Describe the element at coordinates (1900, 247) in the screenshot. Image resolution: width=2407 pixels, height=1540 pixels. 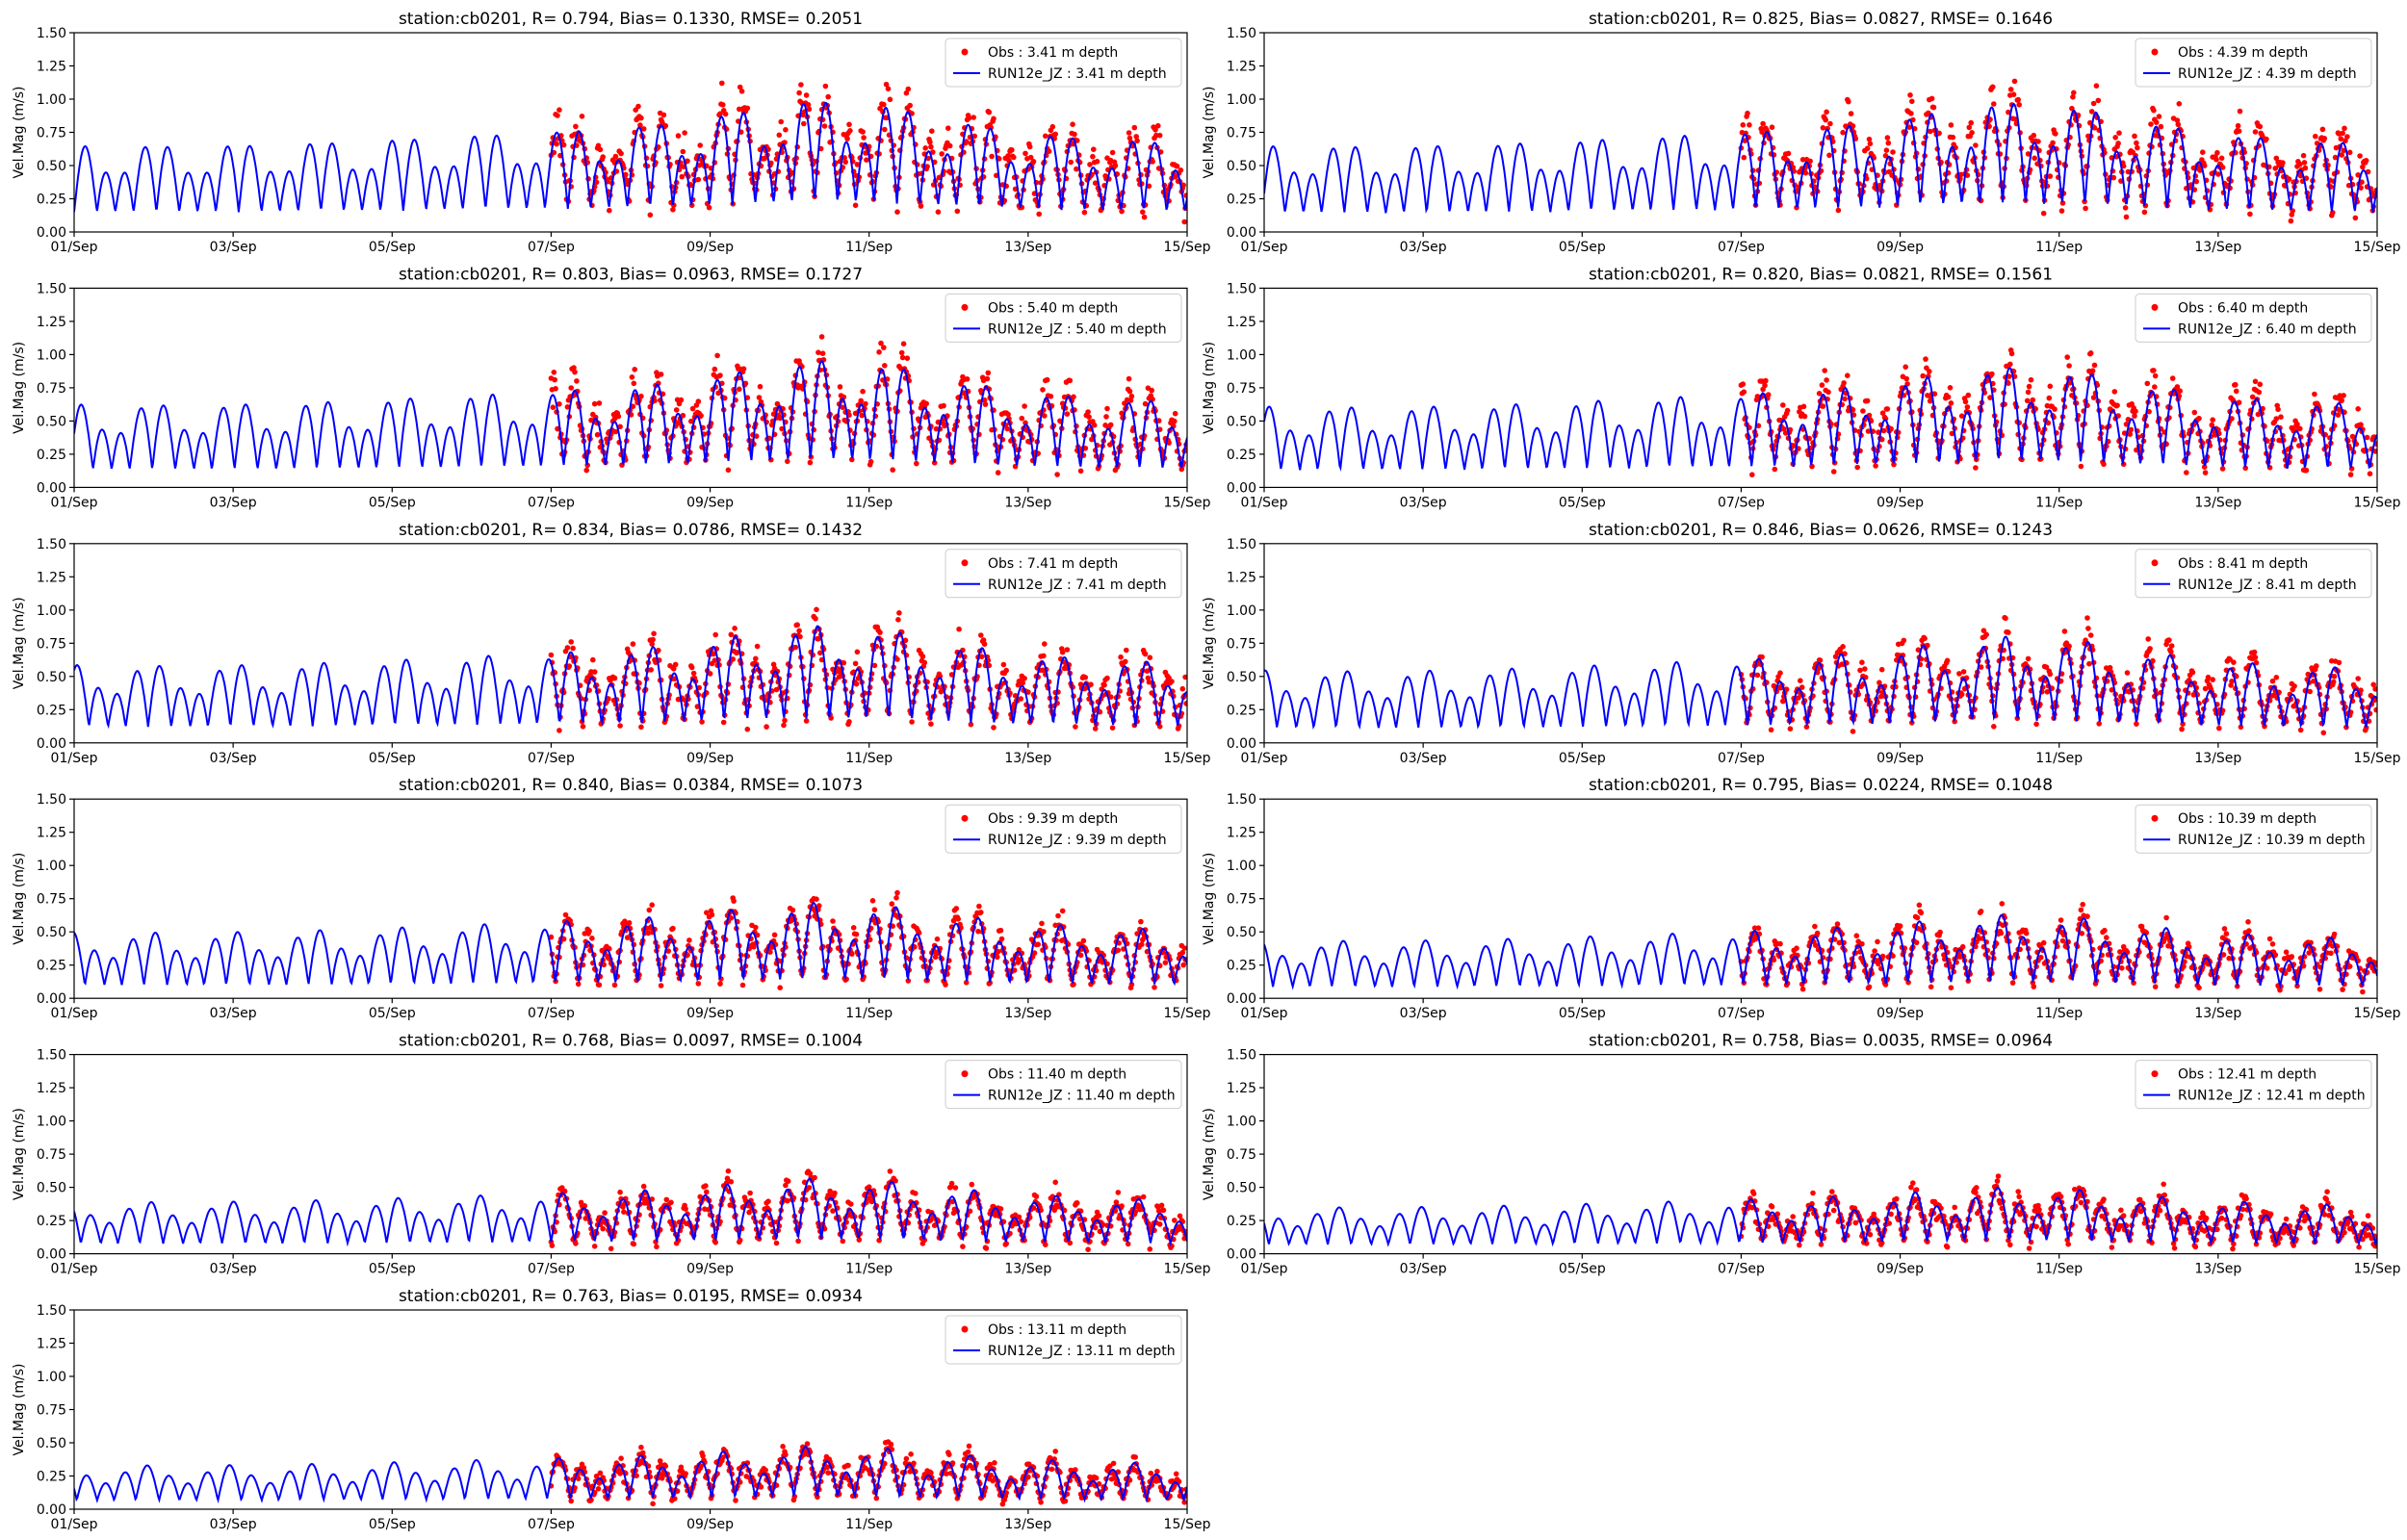
I see `x-tick-label: 09/Sep` at that location.